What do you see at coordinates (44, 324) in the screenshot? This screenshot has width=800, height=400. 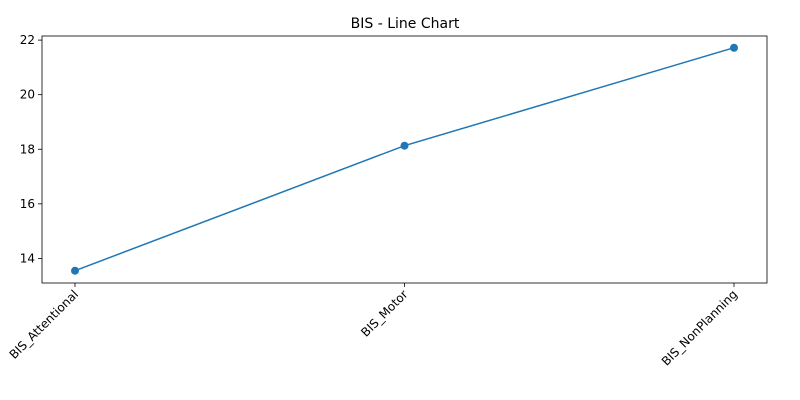 I see `x-tick-label: BIS_Attentional` at bounding box center [44, 324].